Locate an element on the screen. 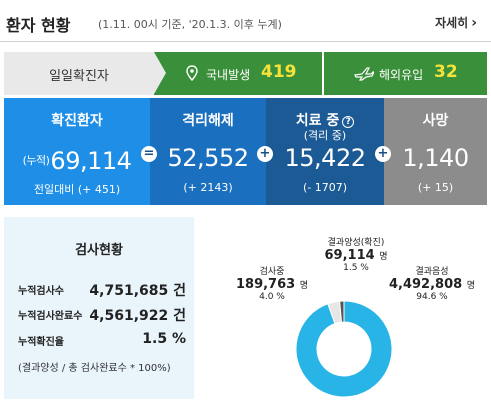  airplane-icon is located at coordinates (364, 74).